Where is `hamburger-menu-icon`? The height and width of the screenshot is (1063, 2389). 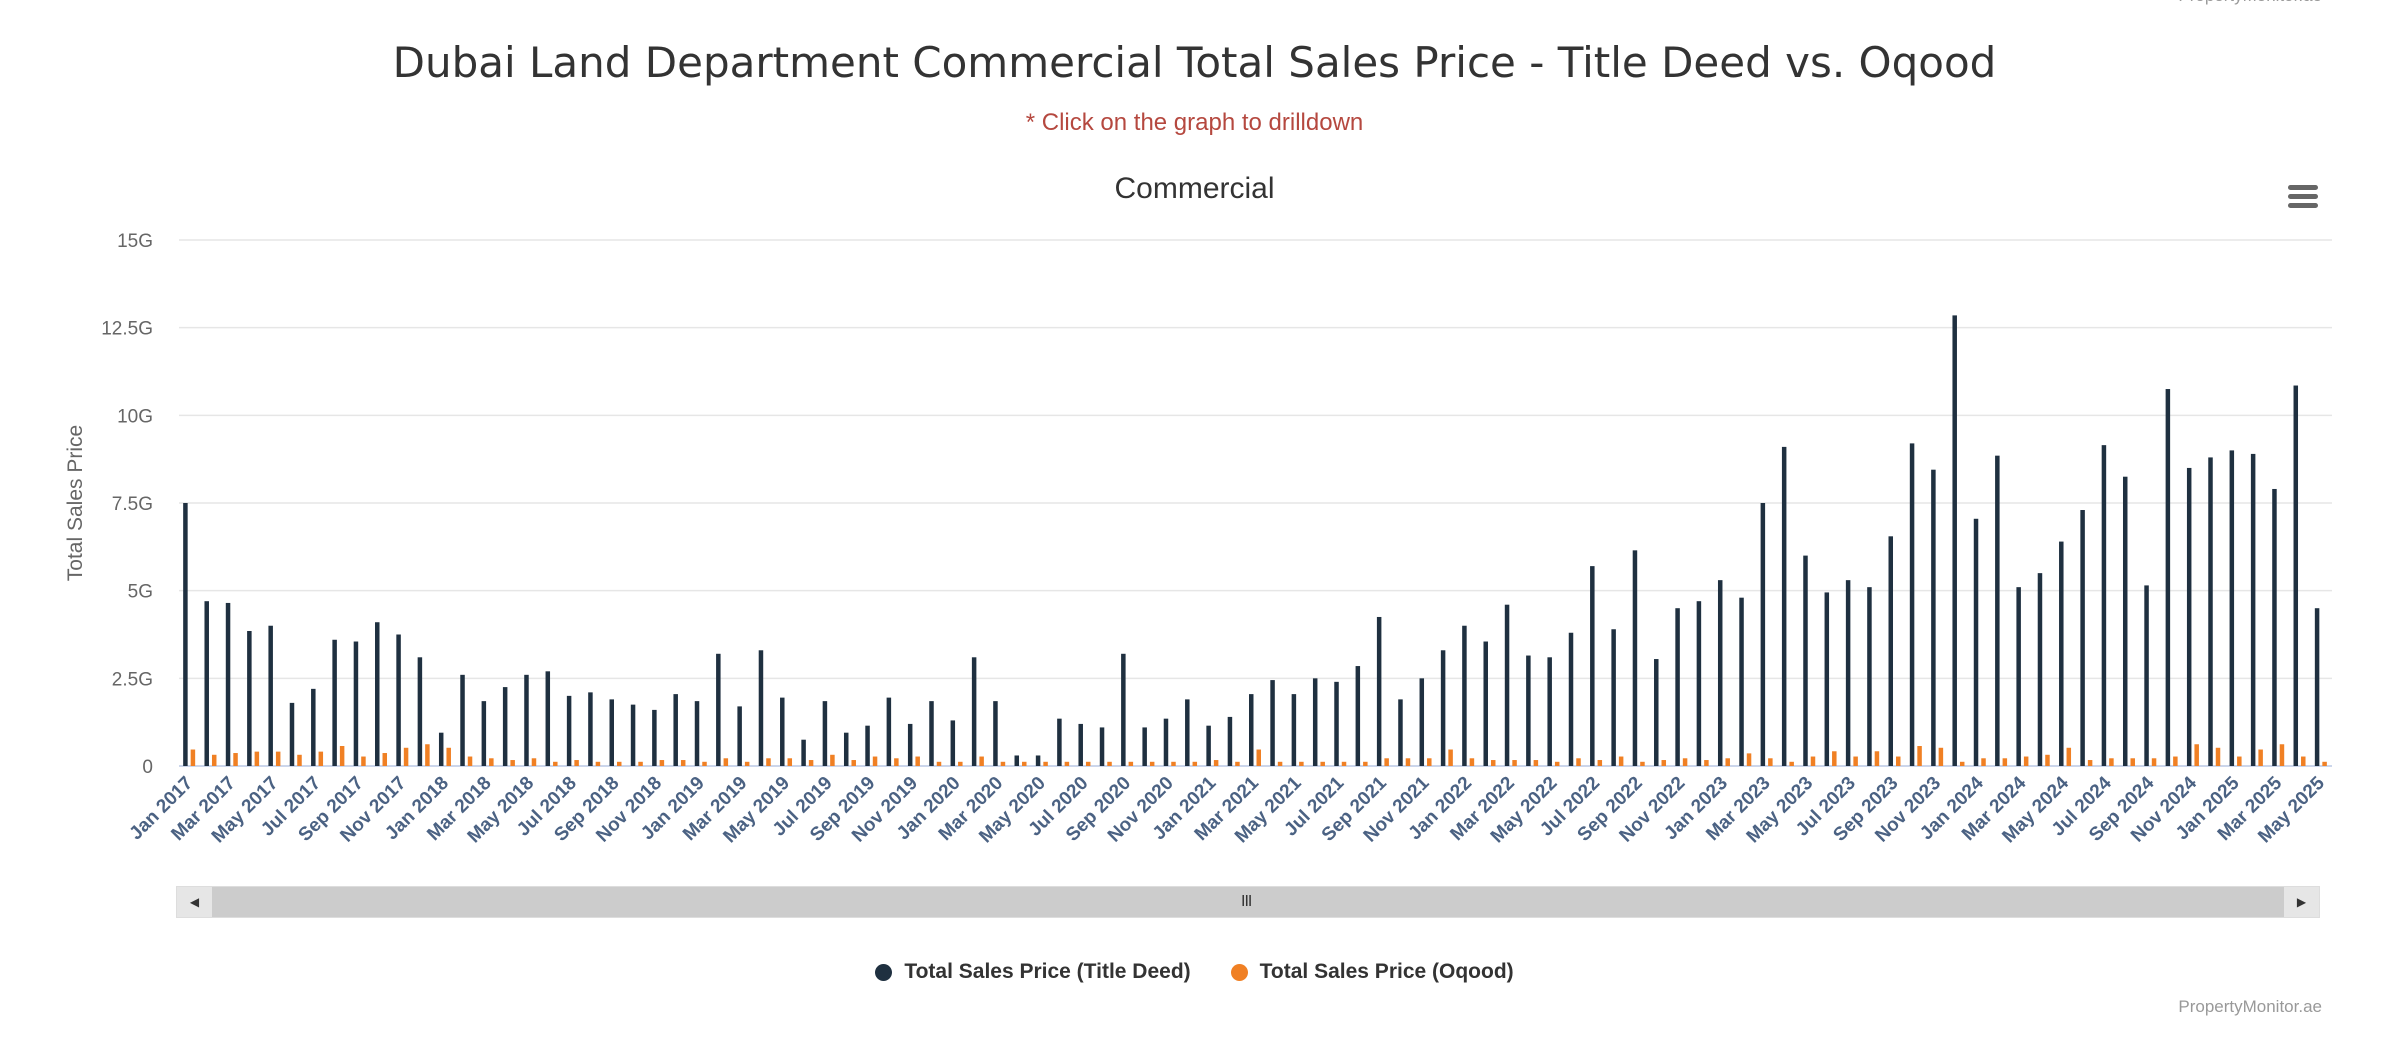 hamburger-menu-icon is located at coordinates (2303, 197).